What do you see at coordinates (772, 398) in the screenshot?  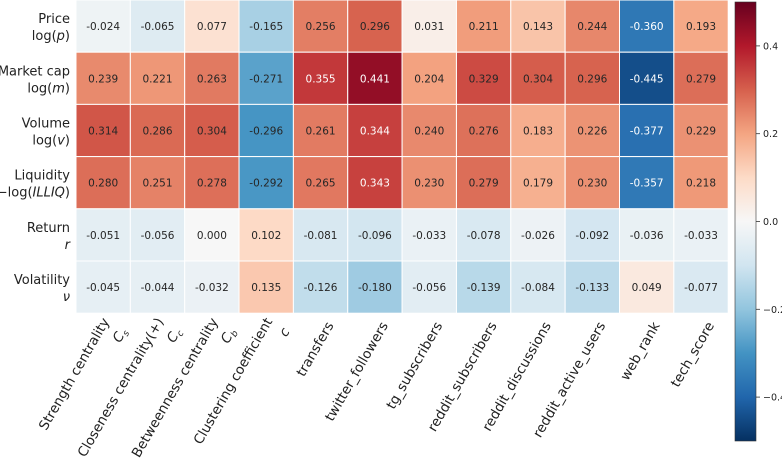 I see `colorbar-tick-label: −0.4` at bounding box center [772, 398].